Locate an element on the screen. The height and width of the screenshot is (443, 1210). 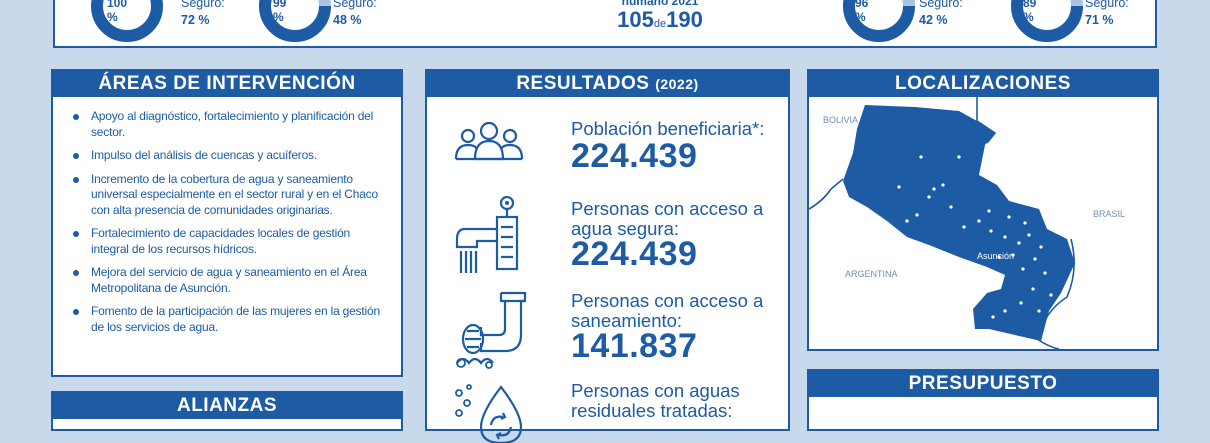
result-label: Población beneficiaria*: is located at coordinates (668, 128).